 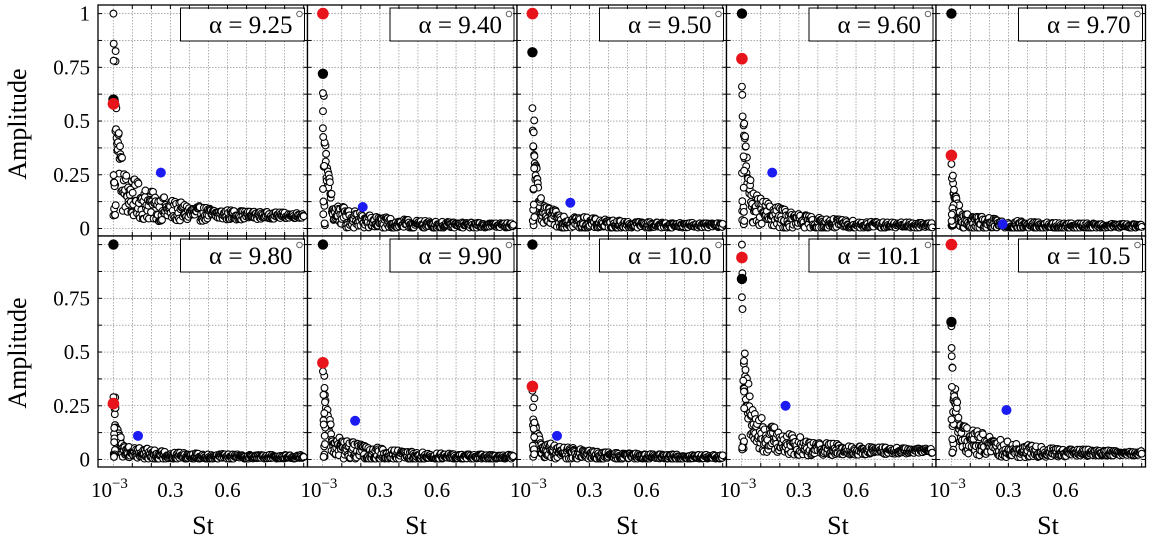 I want to click on grid, so click(x=412, y=120).